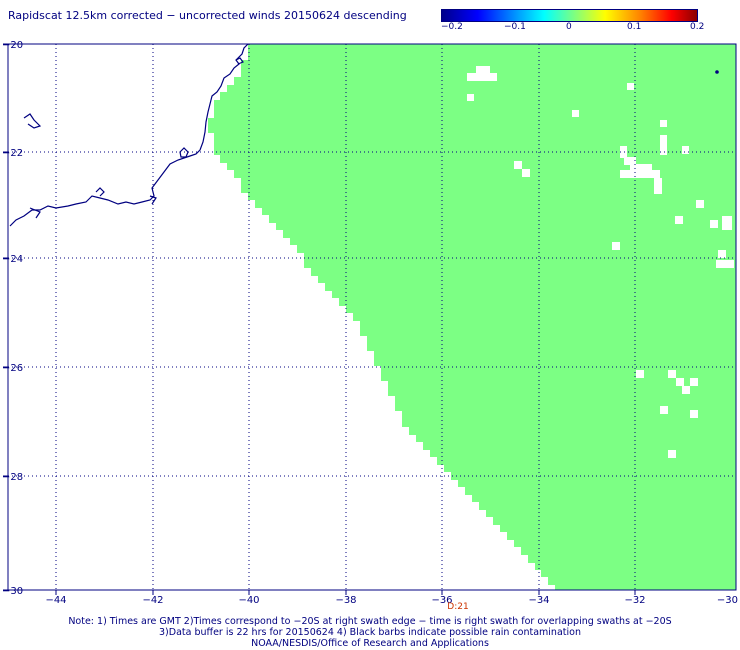 This screenshot has width=740, height=650. Describe the element at coordinates (12, 368) in the screenshot. I see `lat-label: −26` at that location.